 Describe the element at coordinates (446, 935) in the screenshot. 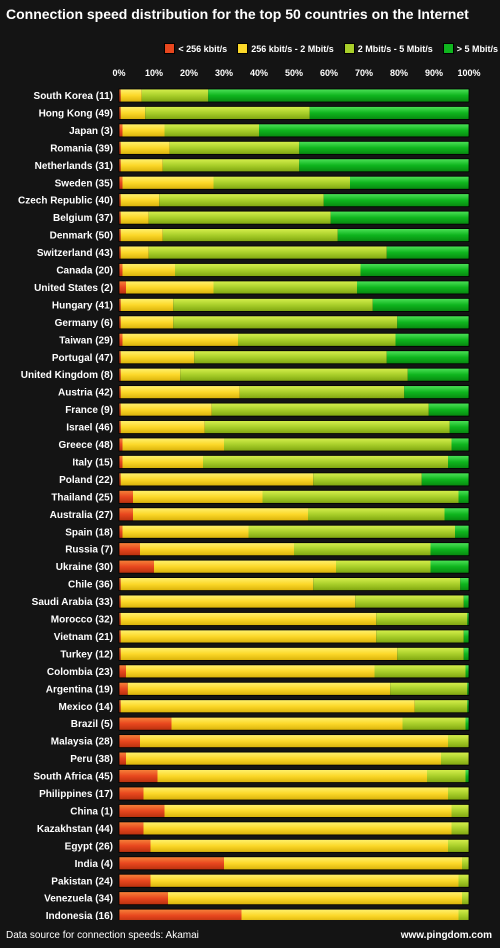

I see `site-url: www.pingdom.com` at that location.